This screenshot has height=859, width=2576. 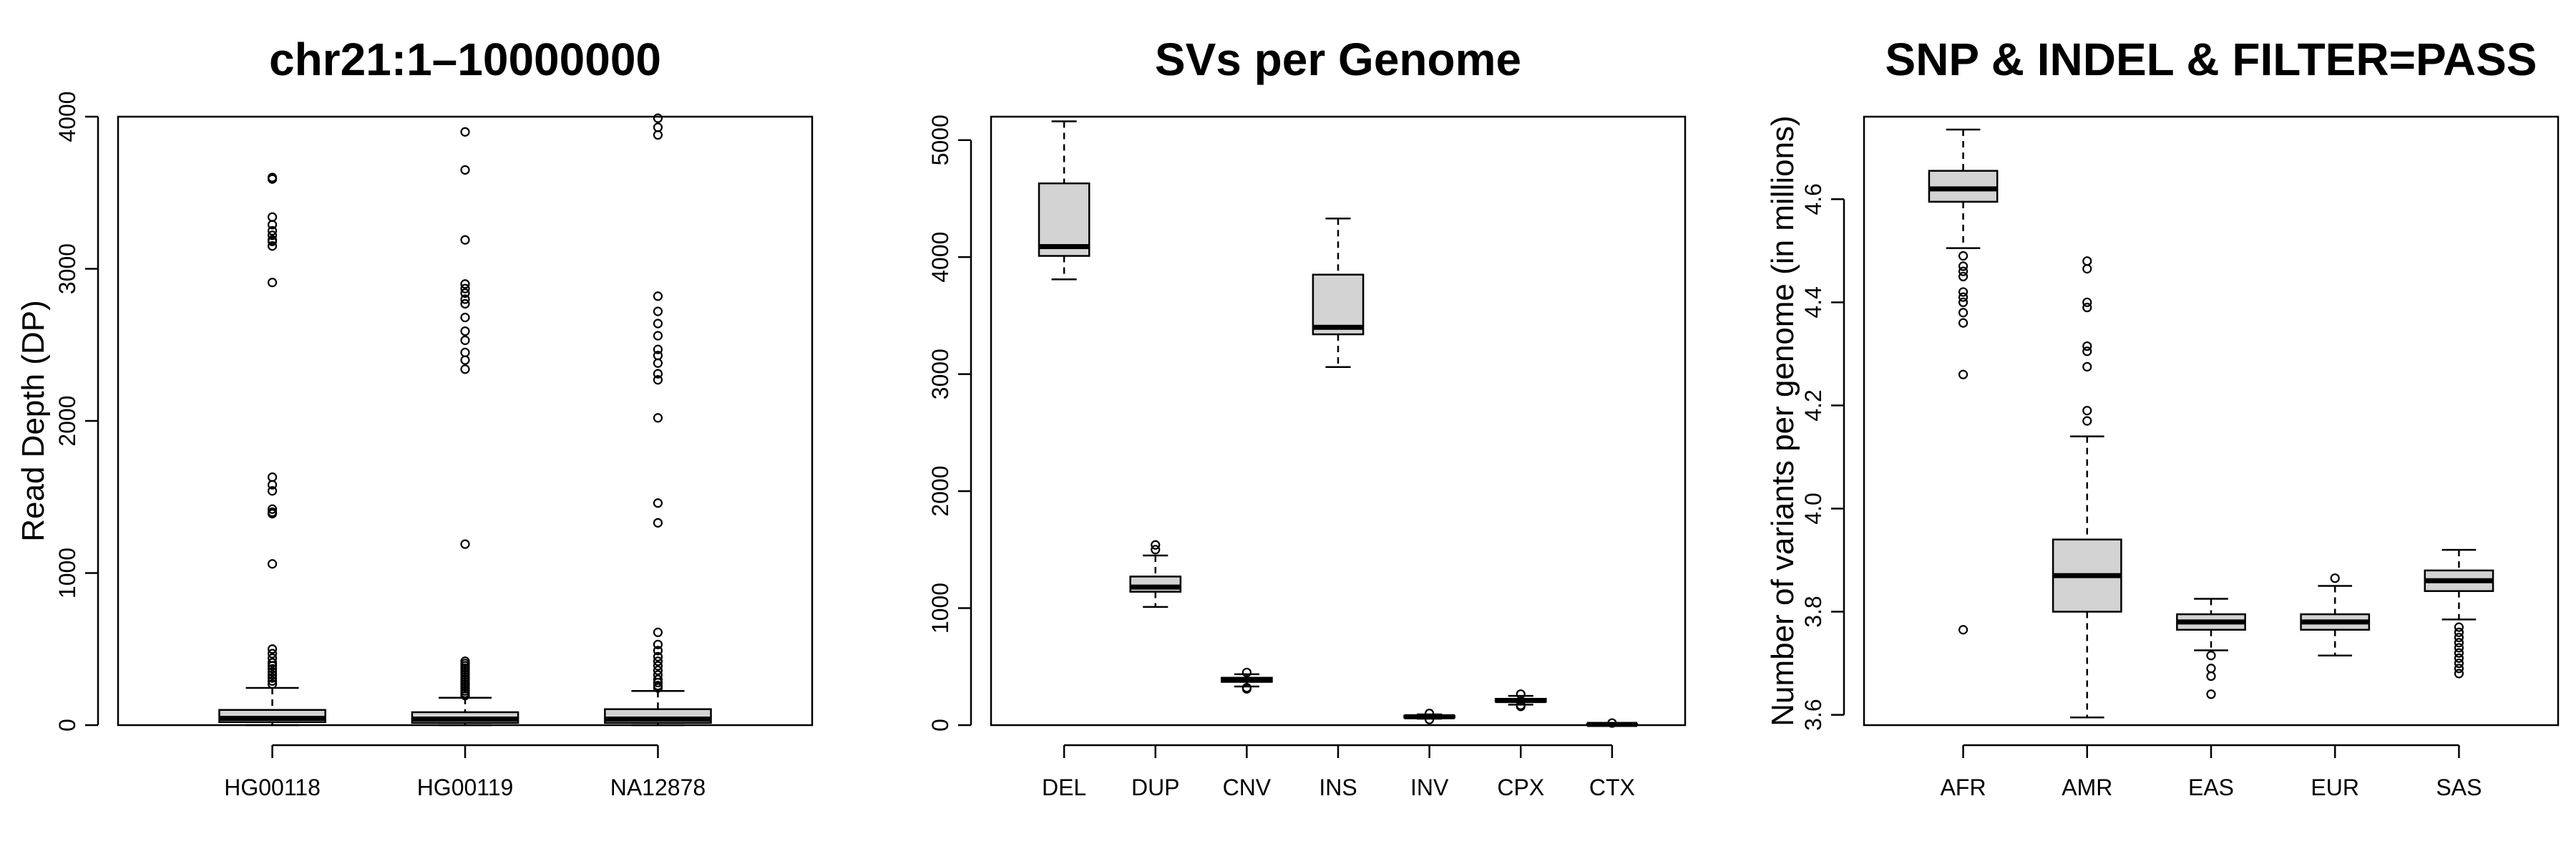 I want to click on box-INS, so click(x=1338, y=293).